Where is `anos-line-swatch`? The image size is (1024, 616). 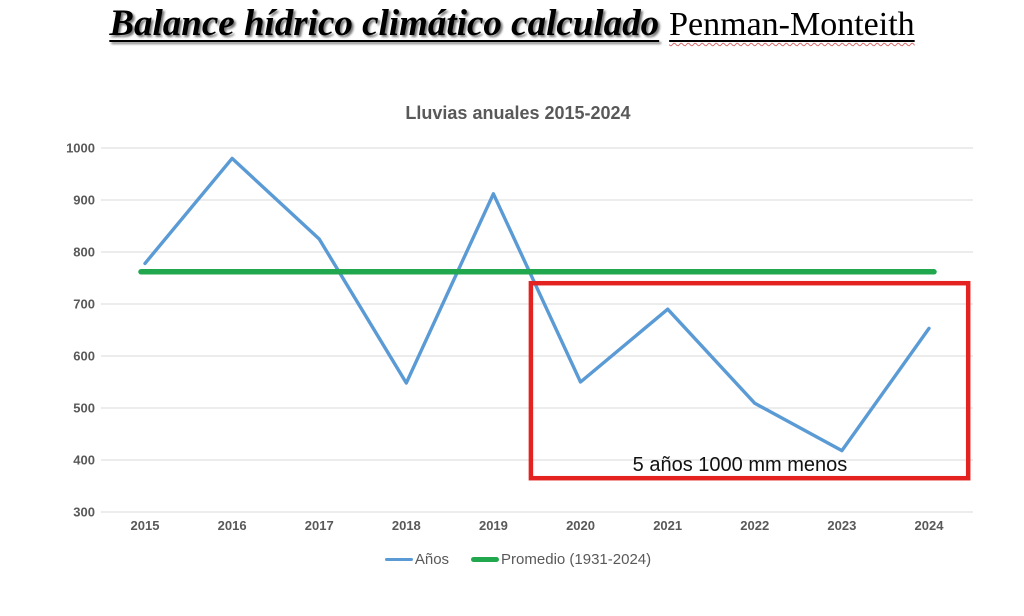 anos-line-swatch is located at coordinates (398, 559).